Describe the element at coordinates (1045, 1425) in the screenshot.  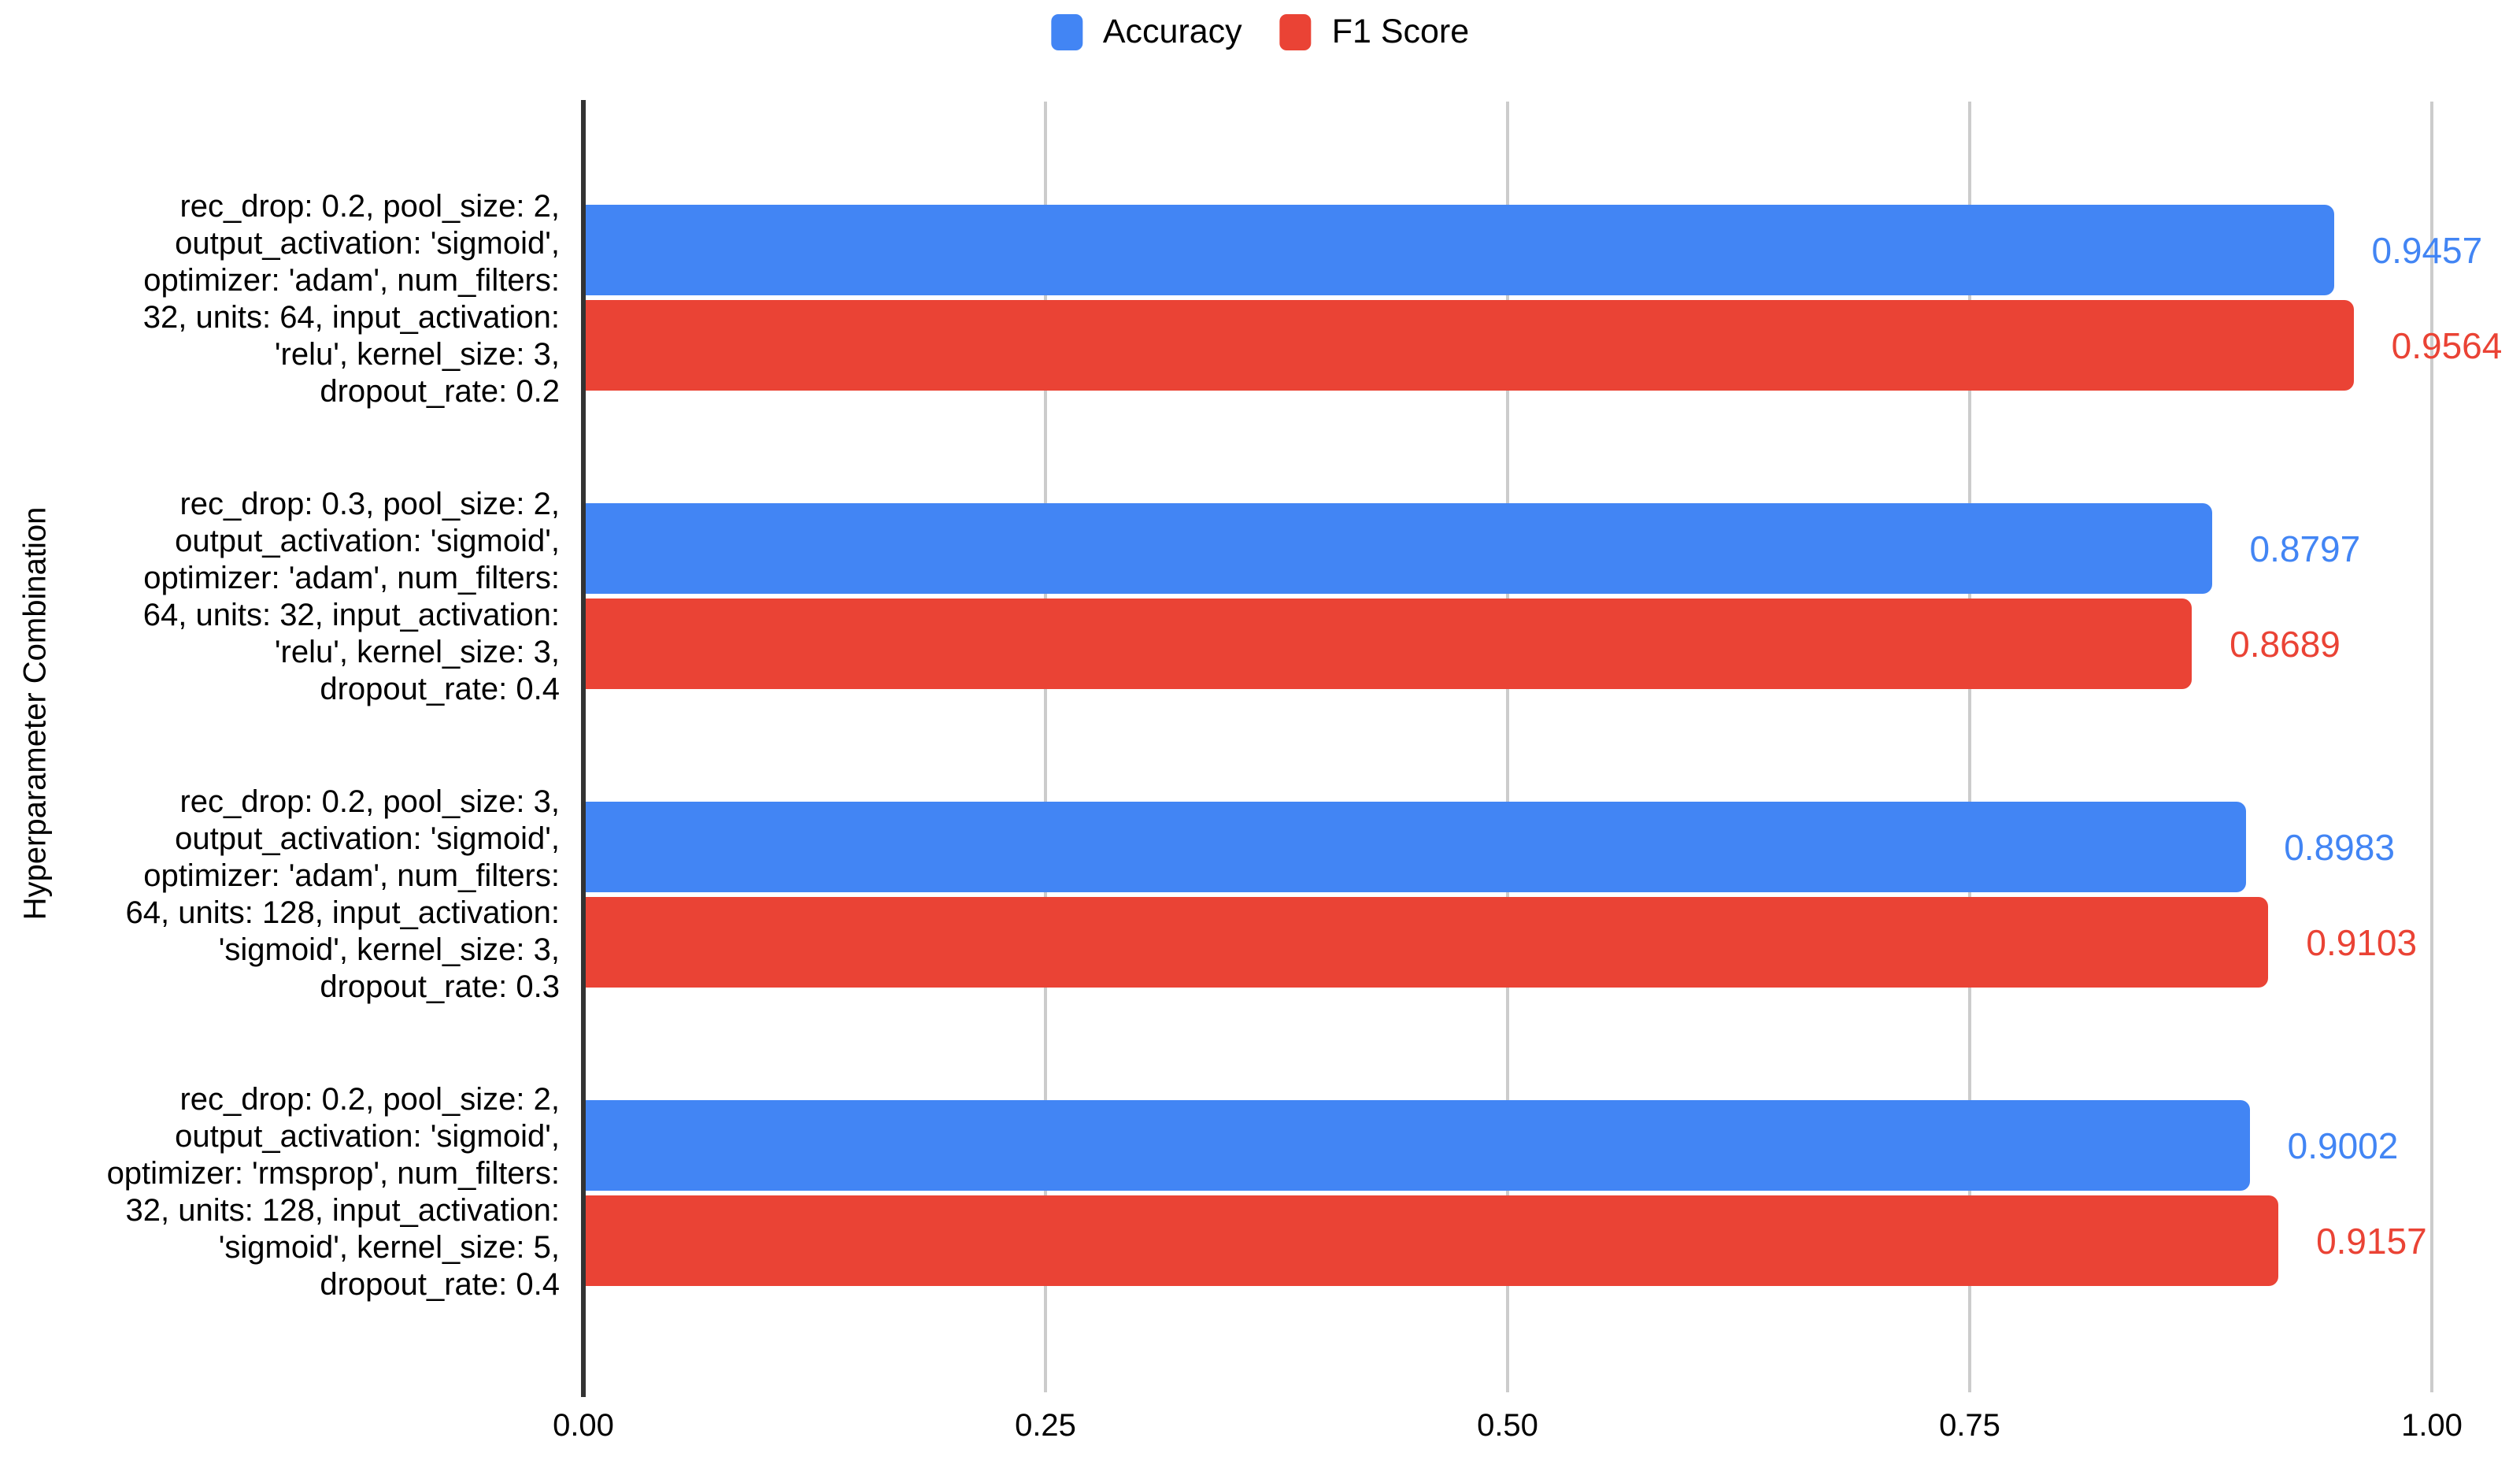
I see `x-tick-0.25: 0.25` at that location.